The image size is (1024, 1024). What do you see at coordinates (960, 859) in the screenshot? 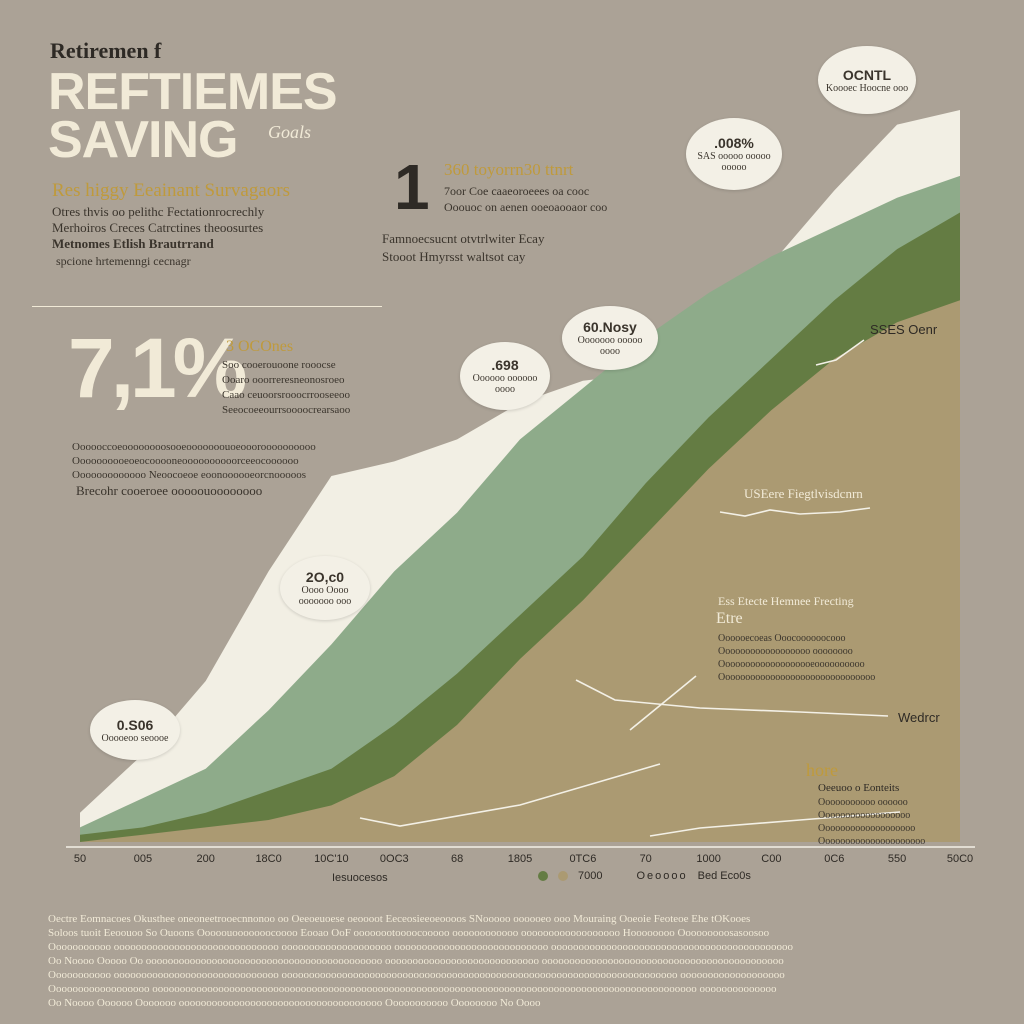
I see `x-tick-label: 50C0` at bounding box center [960, 859].